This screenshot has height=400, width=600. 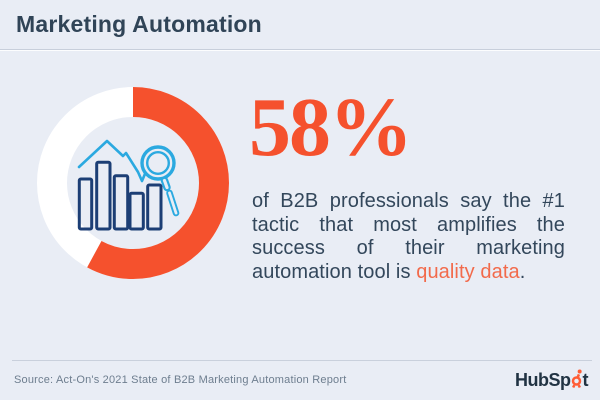 What do you see at coordinates (576, 379) in the screenshot?
I see `hubspot-sprocket-icon` at bounding box center [576, 379].